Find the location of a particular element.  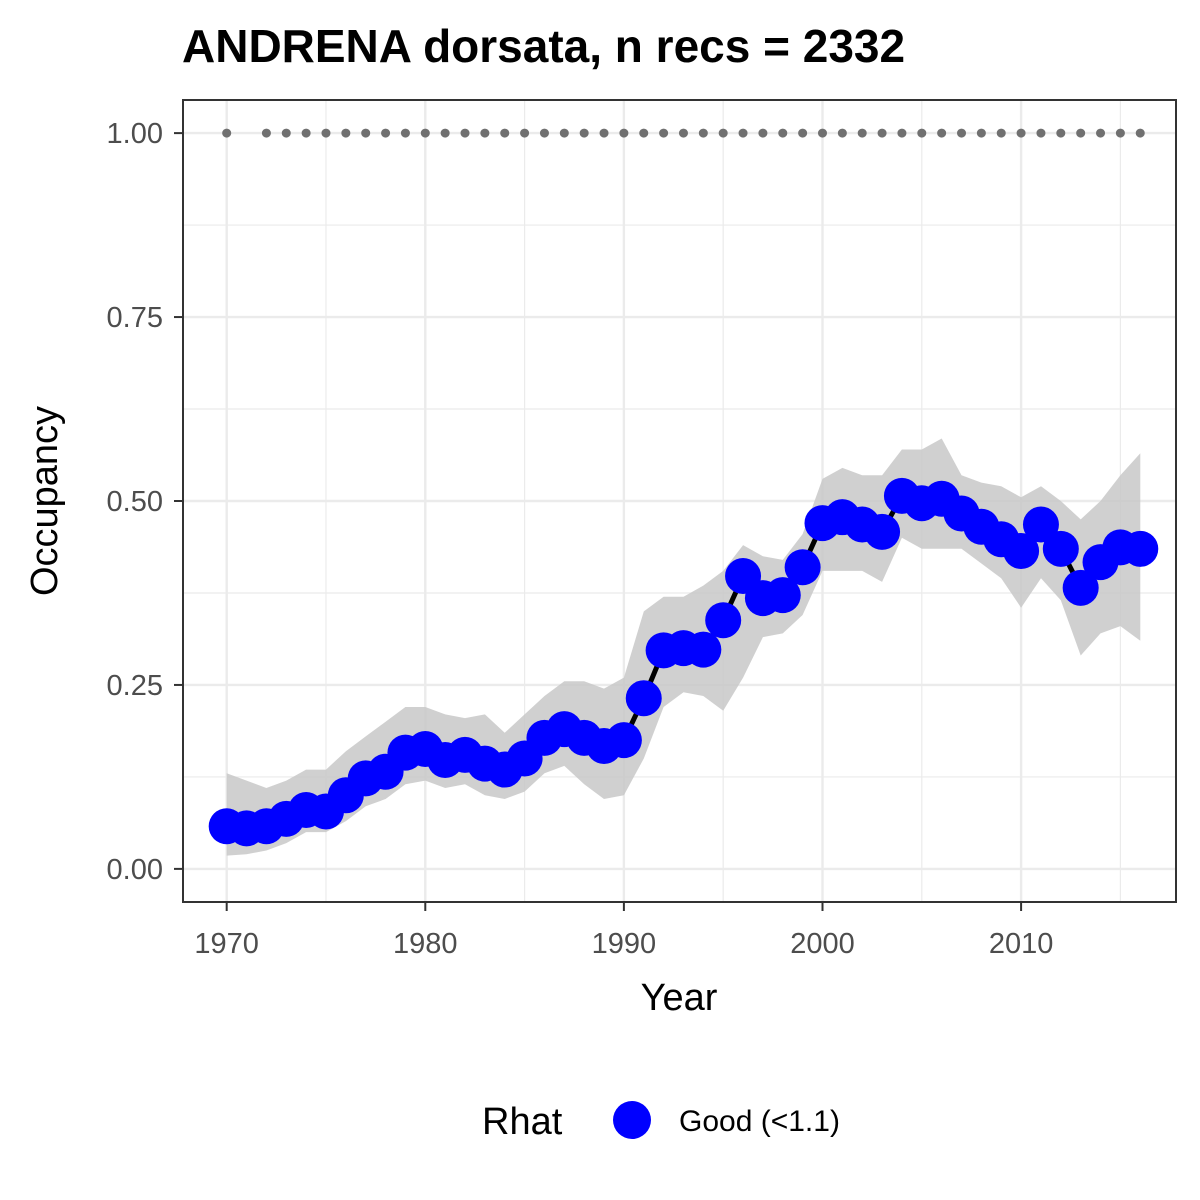

x-tick-label: 2000 is located at coordinates (822, 944).